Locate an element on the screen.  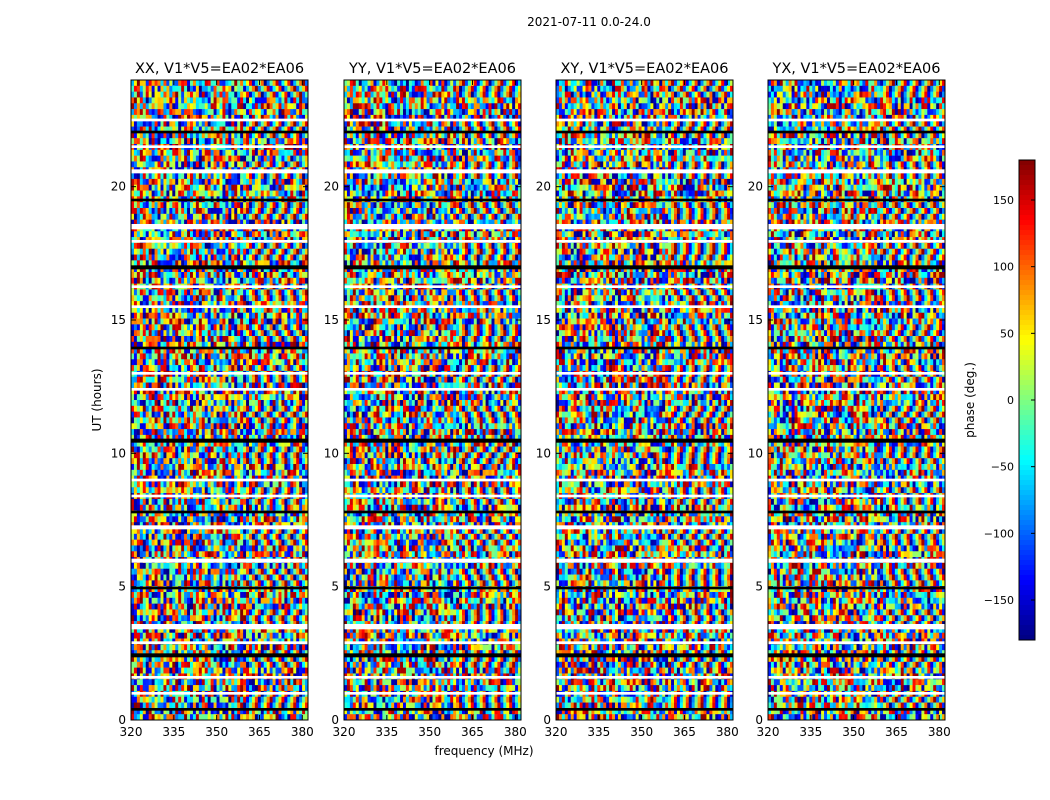
y-tick-label: 0 is located at coordinates (122, 720).